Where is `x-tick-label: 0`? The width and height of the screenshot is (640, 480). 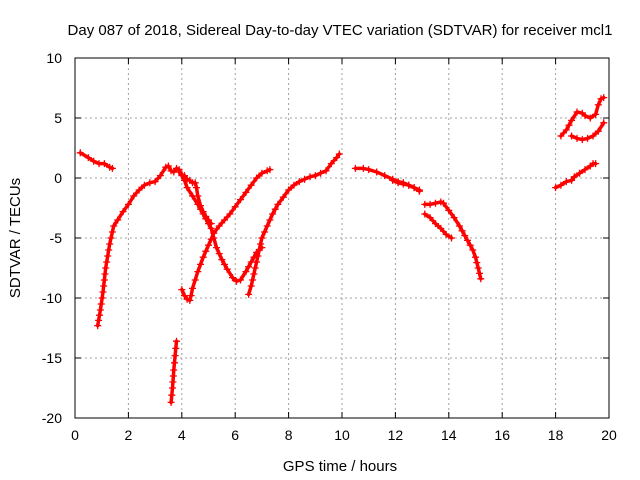 x-tick-label: 0 is located at coordinates (75, 435).